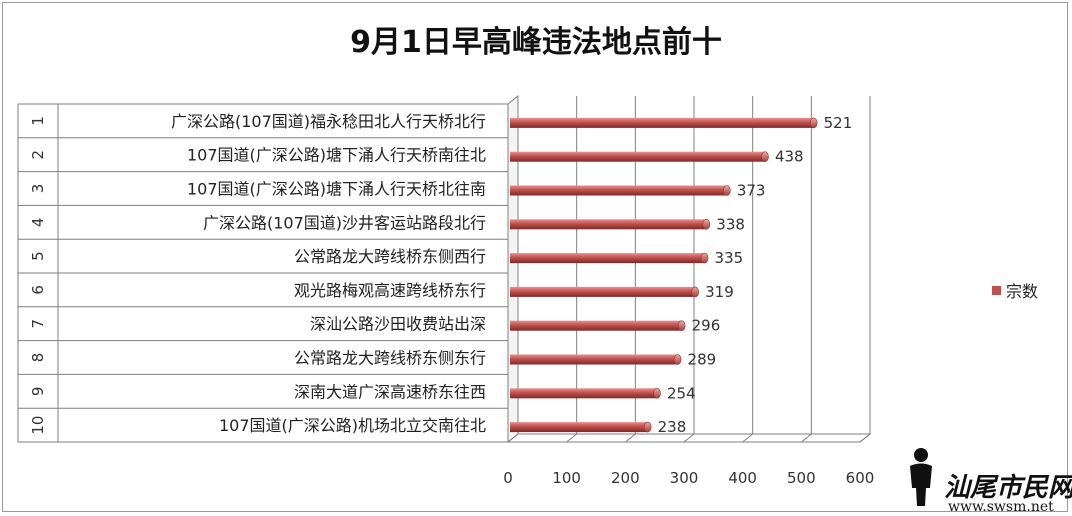 The width and height of the screenshot is (1072, 516). What do you see at coordinates (38, 256) in the screenshot?
I see `rank-label: 5` at bounding box center [38, 256].